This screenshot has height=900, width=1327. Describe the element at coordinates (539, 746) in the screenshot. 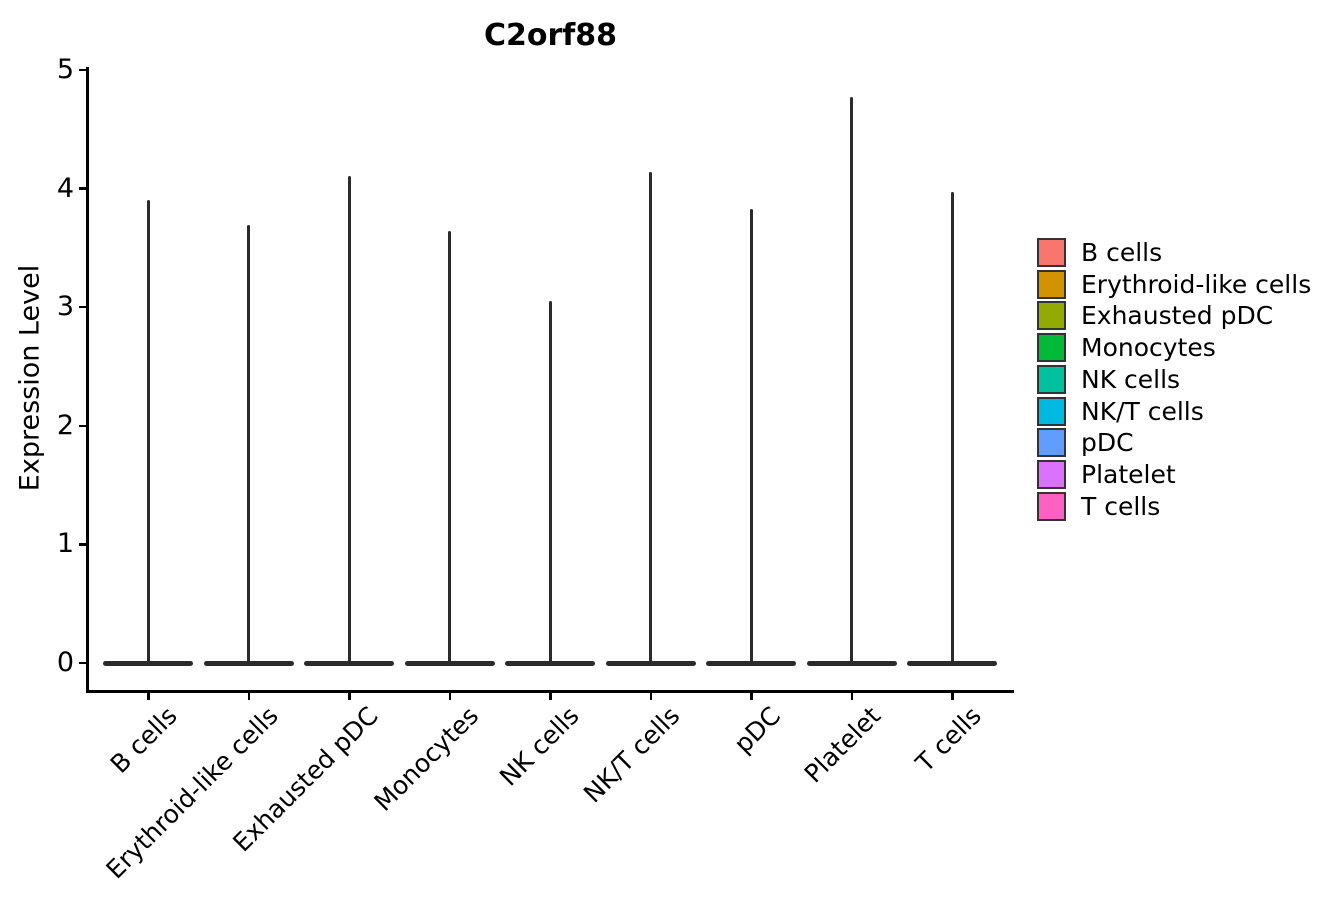

I see `x-tick-label: NK cells` at that location.